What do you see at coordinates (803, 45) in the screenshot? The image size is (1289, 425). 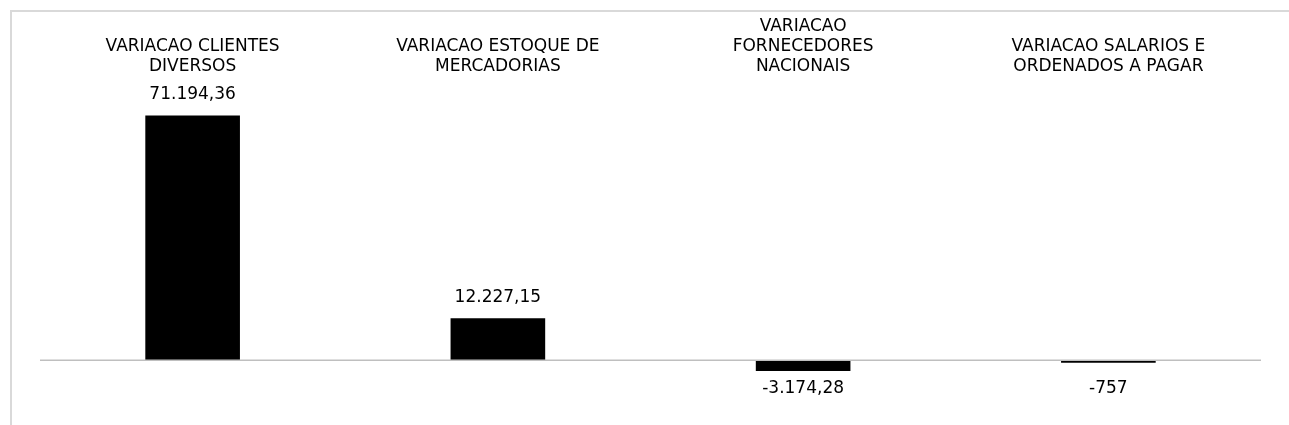 I see `x-tick-label: VARIACAO FORNECEDORES NACIONAIS` at bounding box center [803, 45].